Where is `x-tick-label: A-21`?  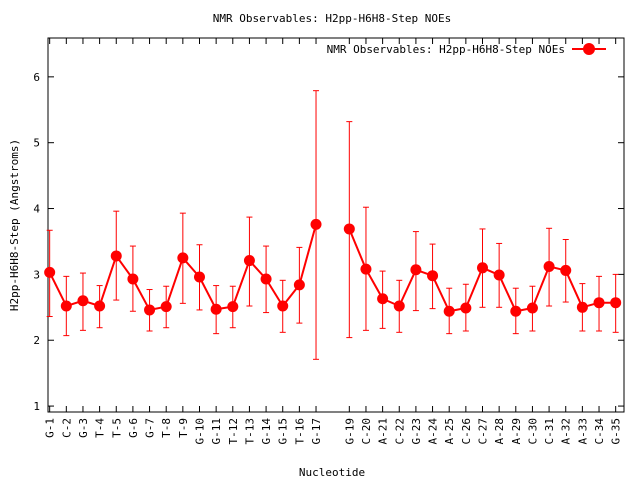 x-tick-label: A-21 is located at coordinates (383, 431).